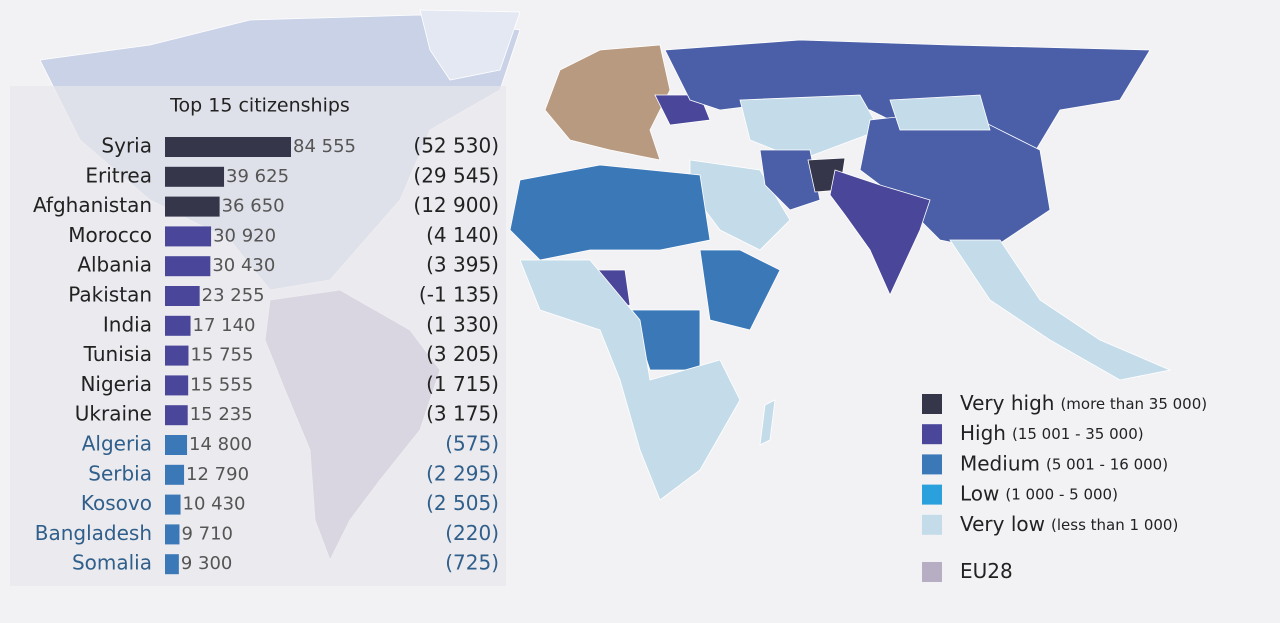  What do you see at coordinates (472, 444) in the screenshot?
I see `change-label: (575)` at bounding box center [472, 444].